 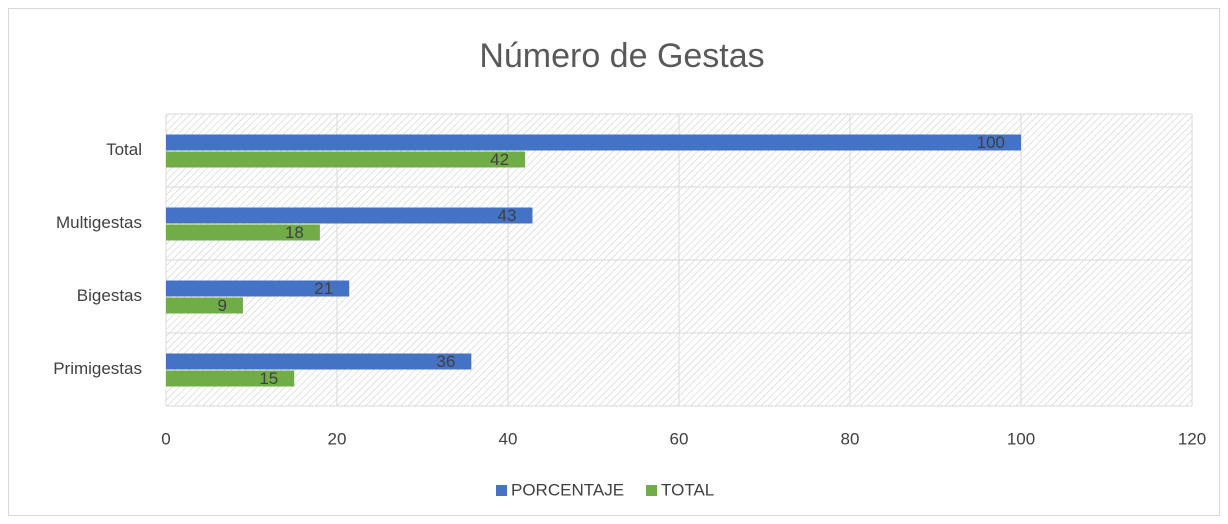 What do you see at coordinates (499, 159) in the screenshot?
I see `data-label: 42` at bounding box center [499, 159].